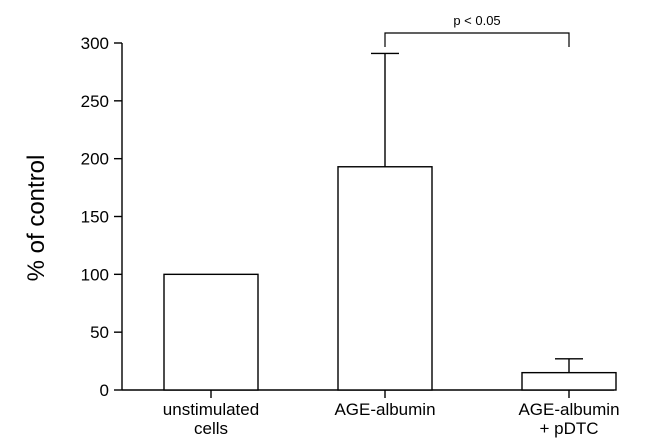 Image resolution: width=649 pixels, height=445 pixels. Describe the element at coordinates (36, 218) in the screenshot. I see `y-axis-label: % of control` at that location.